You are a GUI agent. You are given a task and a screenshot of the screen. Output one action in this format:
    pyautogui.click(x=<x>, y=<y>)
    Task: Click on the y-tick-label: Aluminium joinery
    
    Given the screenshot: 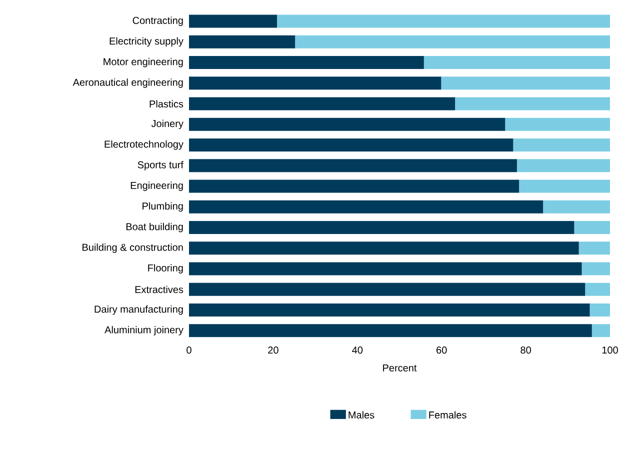 What is the action you would take?
    pyautogui.click(x=144, y=331)
    